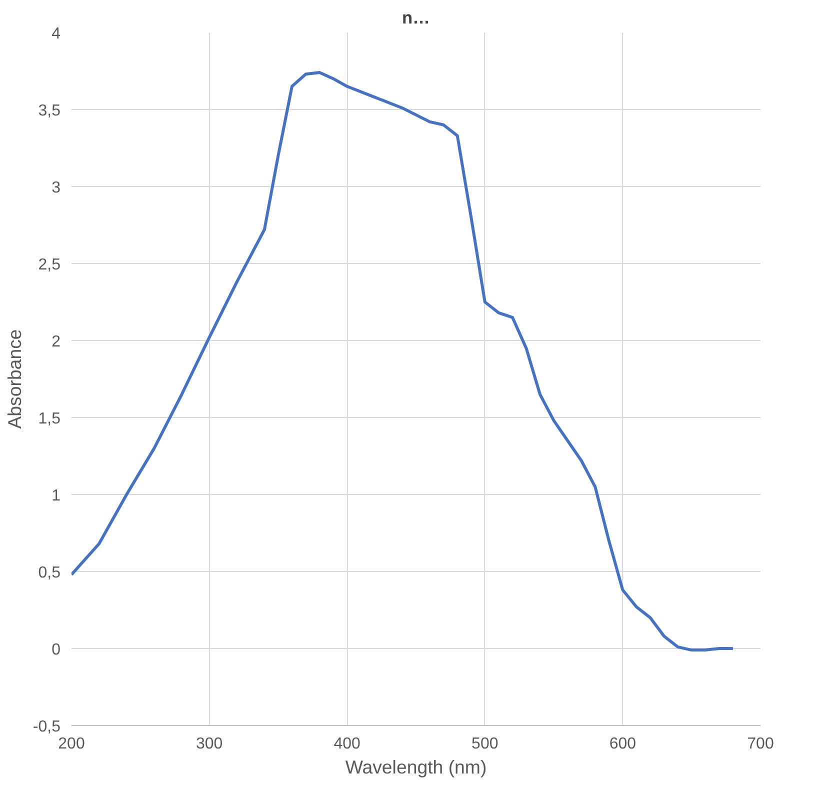  I want to click on x-tick-label: 300, so click(209, 744).